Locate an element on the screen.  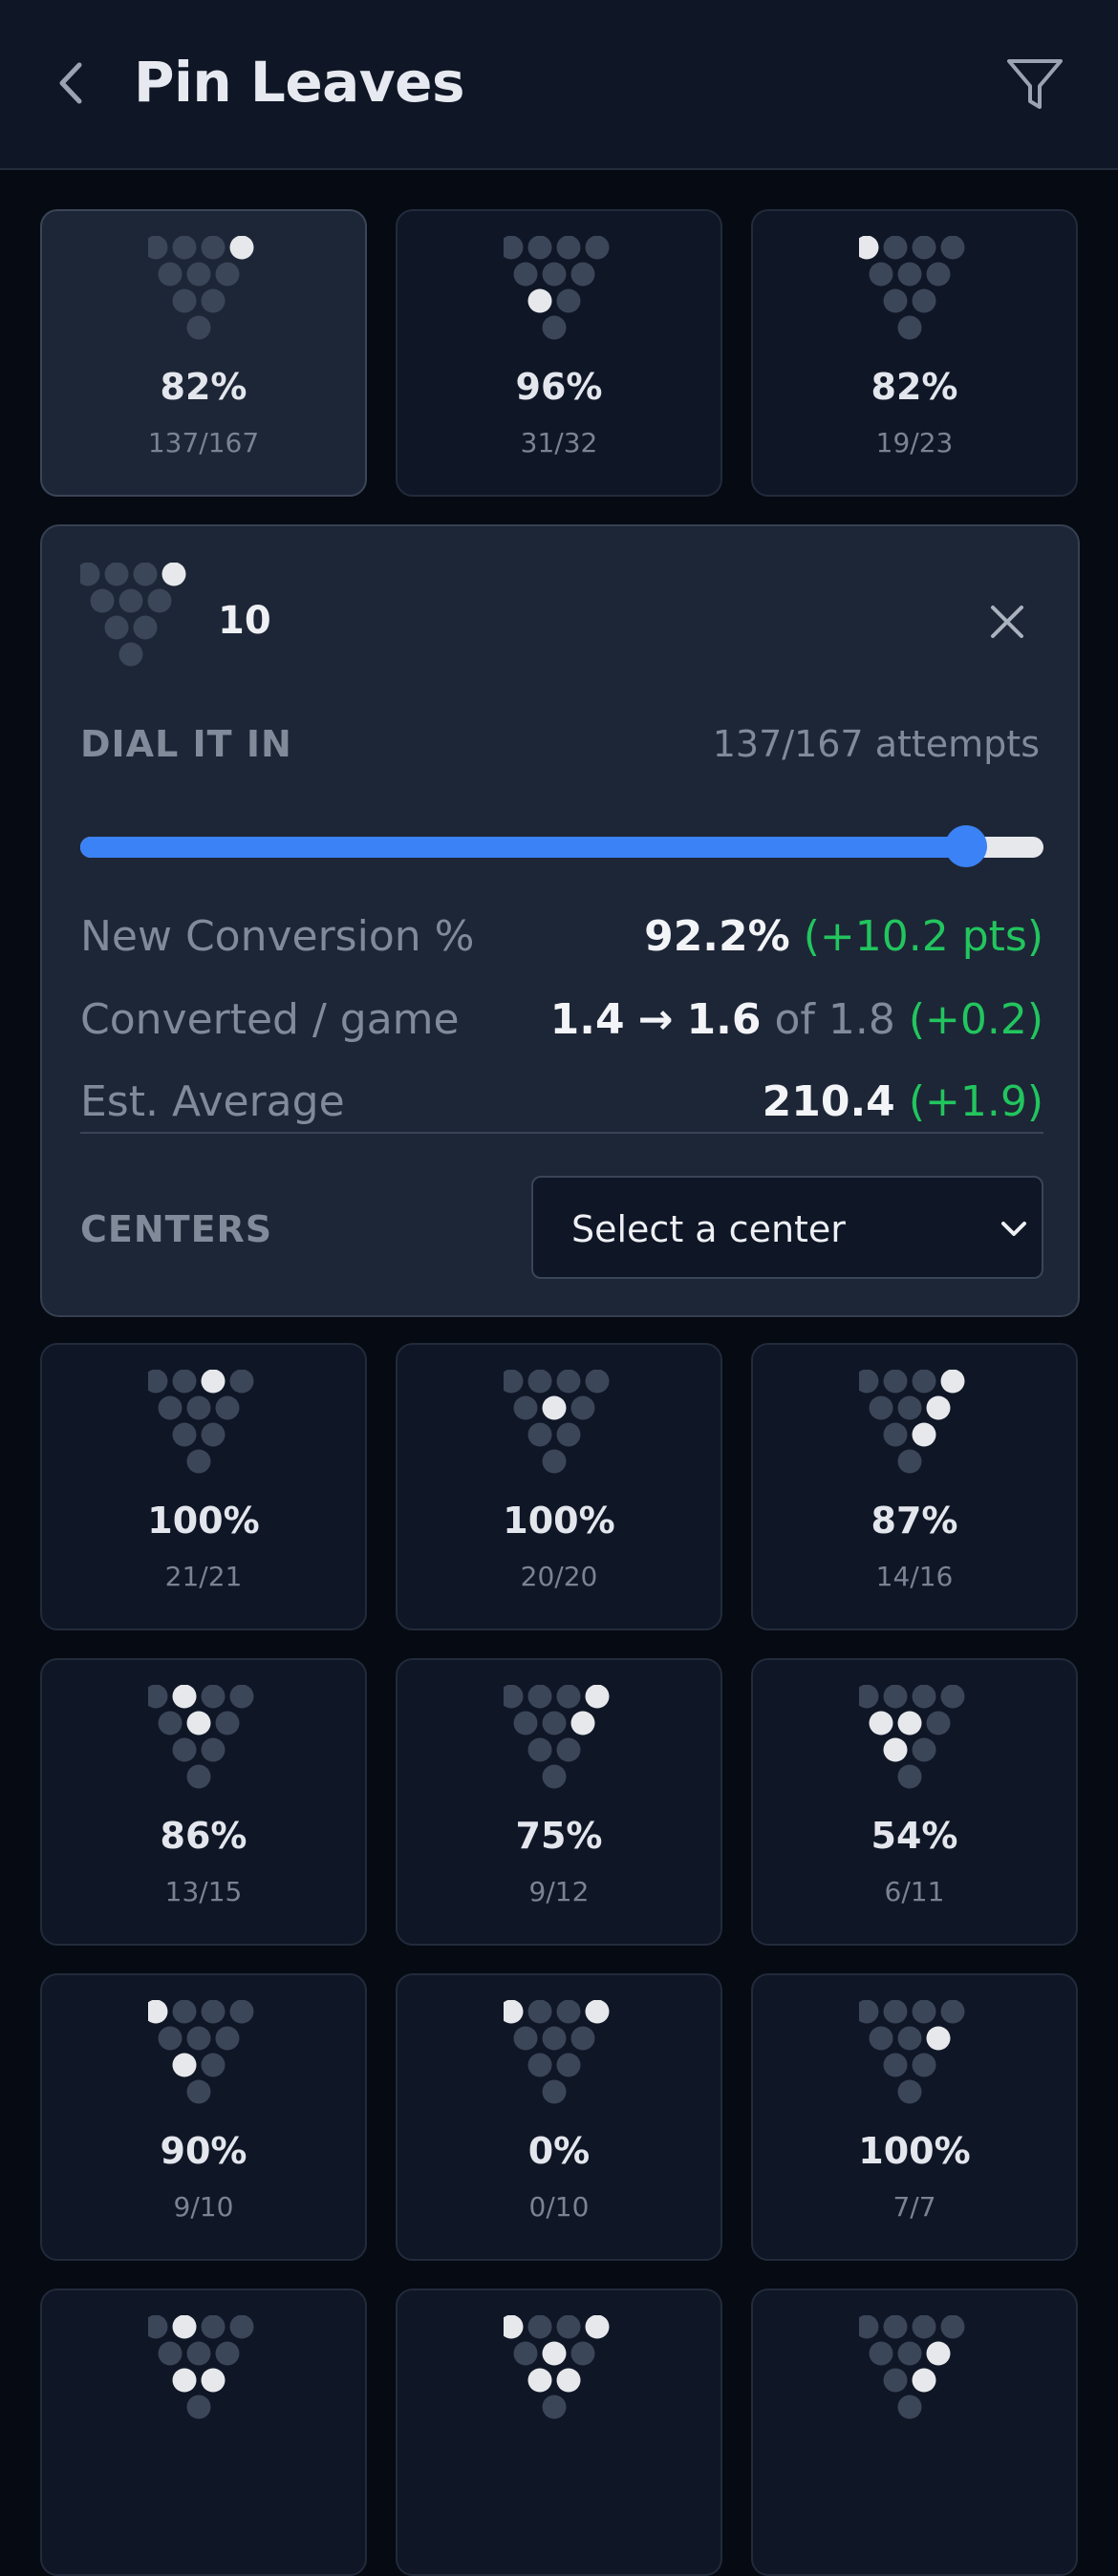
new-conversion-delta: (+10.2 pts) is located at coordinates (923, 936).